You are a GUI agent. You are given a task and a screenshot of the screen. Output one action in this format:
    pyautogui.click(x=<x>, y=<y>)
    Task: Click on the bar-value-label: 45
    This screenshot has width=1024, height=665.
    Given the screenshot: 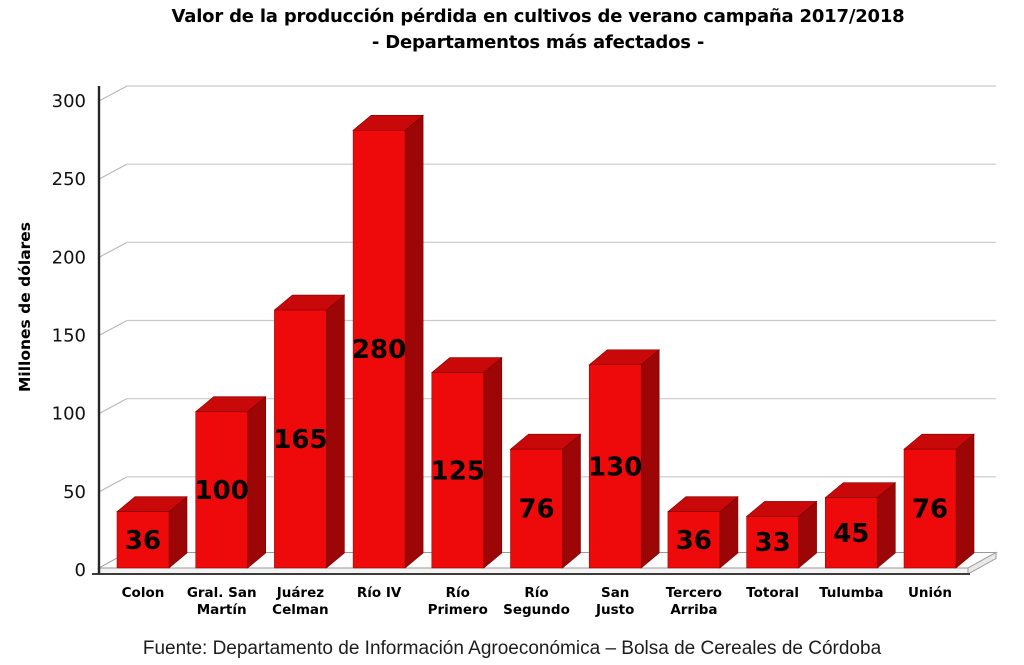 What is the action you would take?
    pyautogui.click(x=851, y=534)
    